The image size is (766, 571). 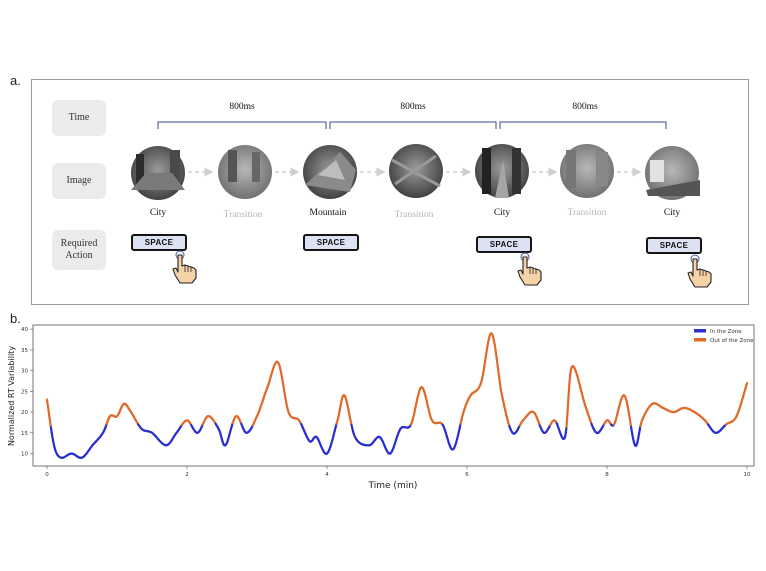 I want to click on x-tick-label: 10, so click(x=747, y=475).